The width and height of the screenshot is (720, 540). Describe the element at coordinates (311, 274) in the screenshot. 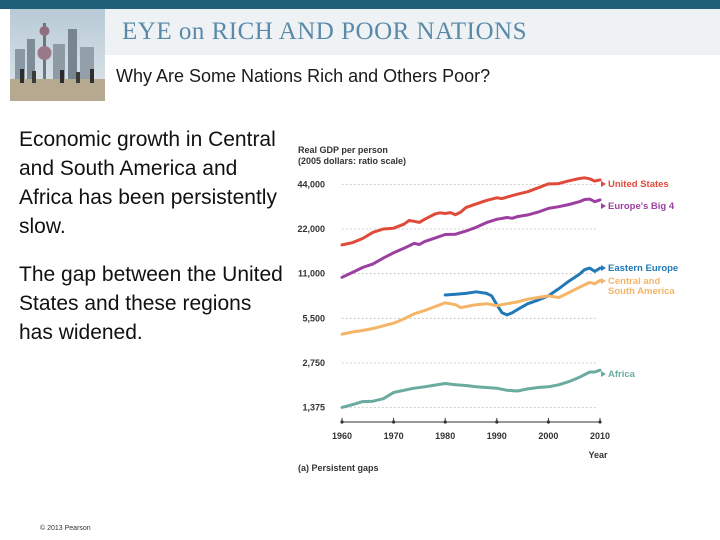

I see `y-tick-label: 11,000` at that location.